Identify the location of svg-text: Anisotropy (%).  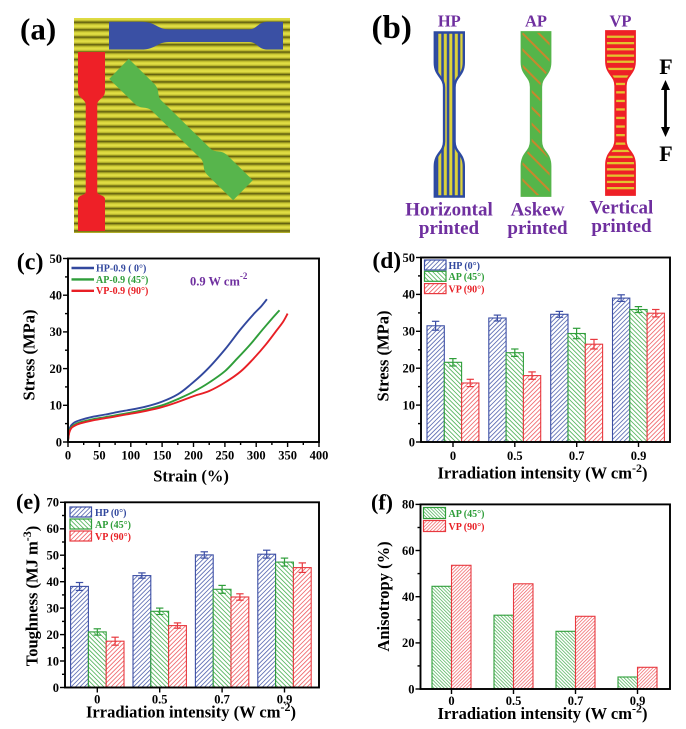
(383, 596).